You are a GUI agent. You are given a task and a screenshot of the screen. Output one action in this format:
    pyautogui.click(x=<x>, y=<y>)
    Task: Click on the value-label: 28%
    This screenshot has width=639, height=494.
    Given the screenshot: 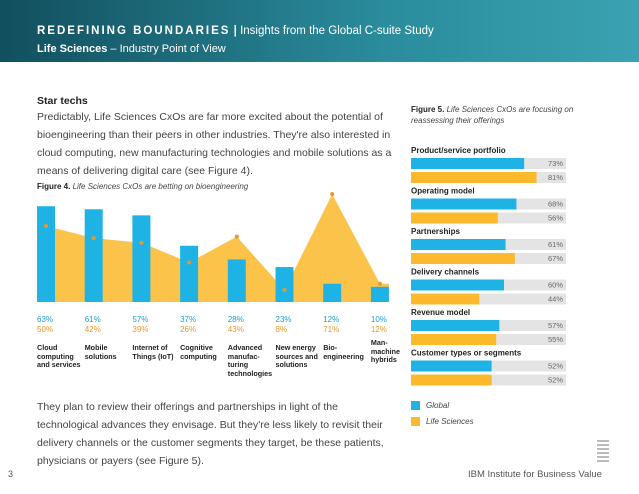 What is the action you would take?
    pyautogui.click(x=236, y=319)
    